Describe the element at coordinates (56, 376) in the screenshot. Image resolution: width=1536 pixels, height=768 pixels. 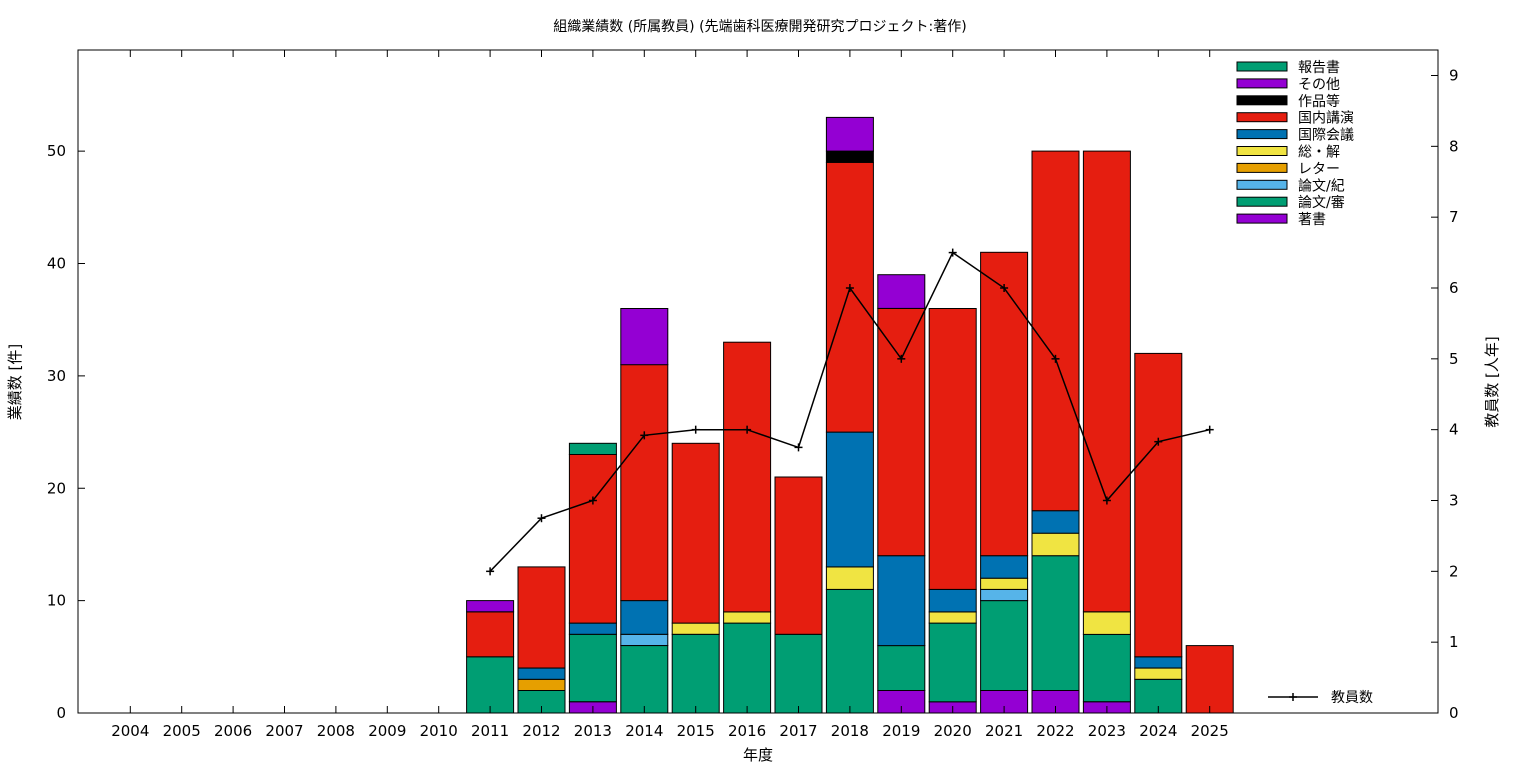
I see `y-tick-label: 30` at that location.